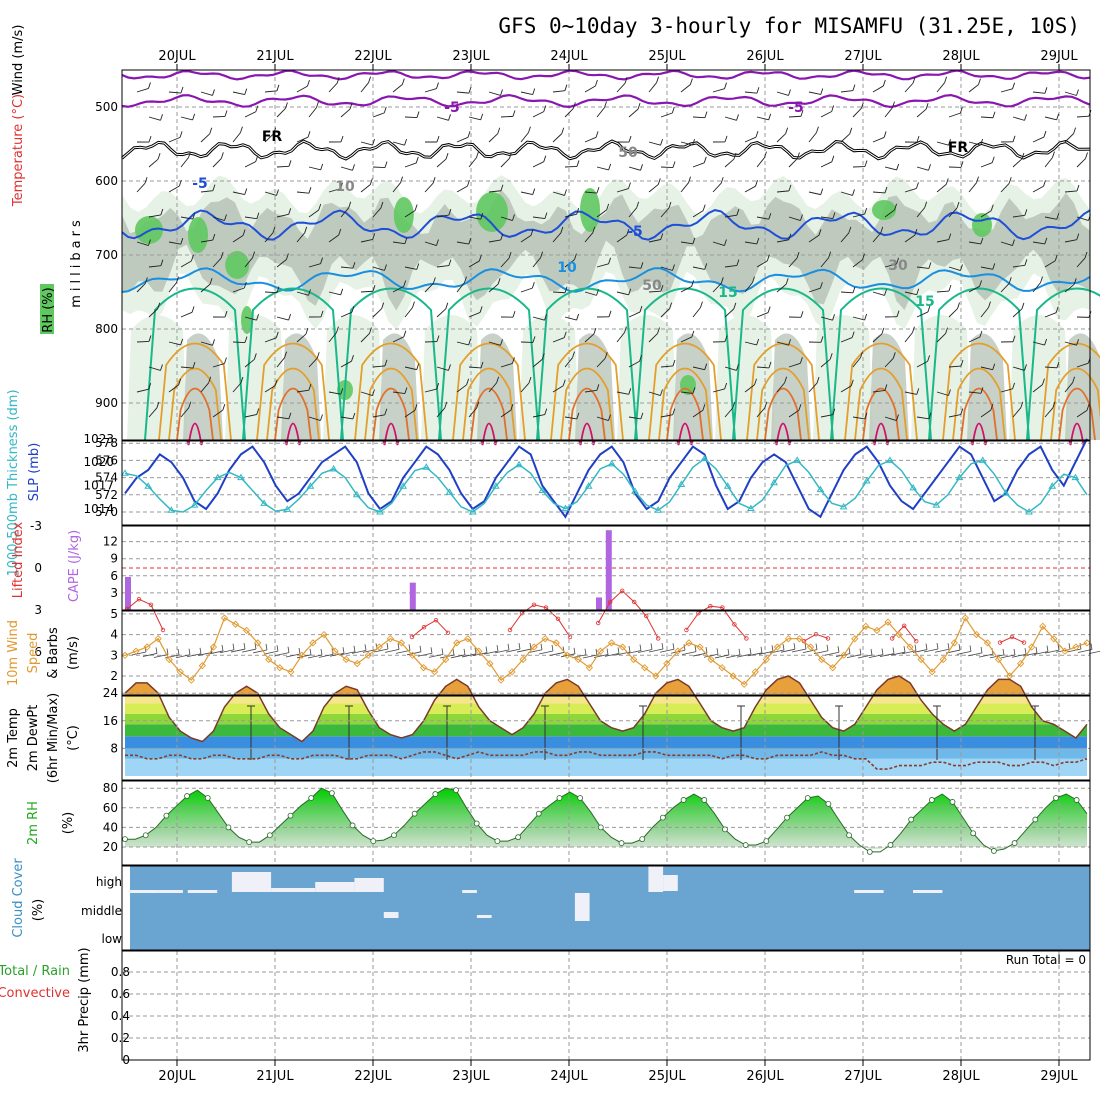 The height and width of the screenshot is (1100, 1100). What do you see at coordinates (114, 748) in the screenshot?
I see `temp-tick-label: 8` at bounding box center [114, 748].